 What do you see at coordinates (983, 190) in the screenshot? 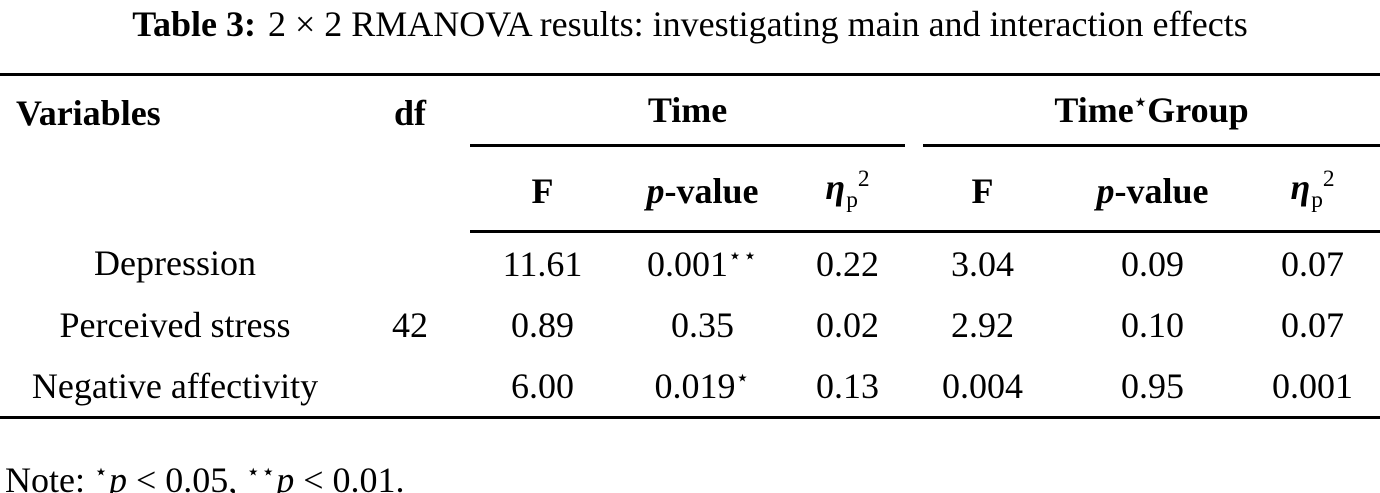
I see `subheader-time-group-f: F` at bounding box center [983, 190].